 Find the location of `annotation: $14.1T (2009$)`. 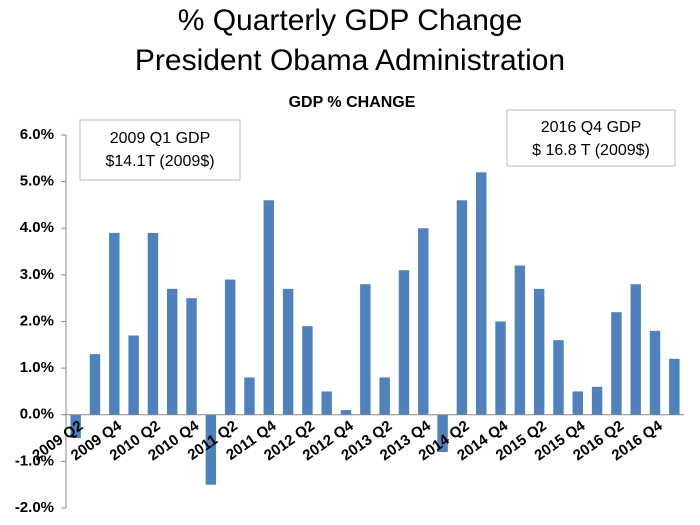

annotation: $14.1T (2009$) is located at coordinates (159, 161).